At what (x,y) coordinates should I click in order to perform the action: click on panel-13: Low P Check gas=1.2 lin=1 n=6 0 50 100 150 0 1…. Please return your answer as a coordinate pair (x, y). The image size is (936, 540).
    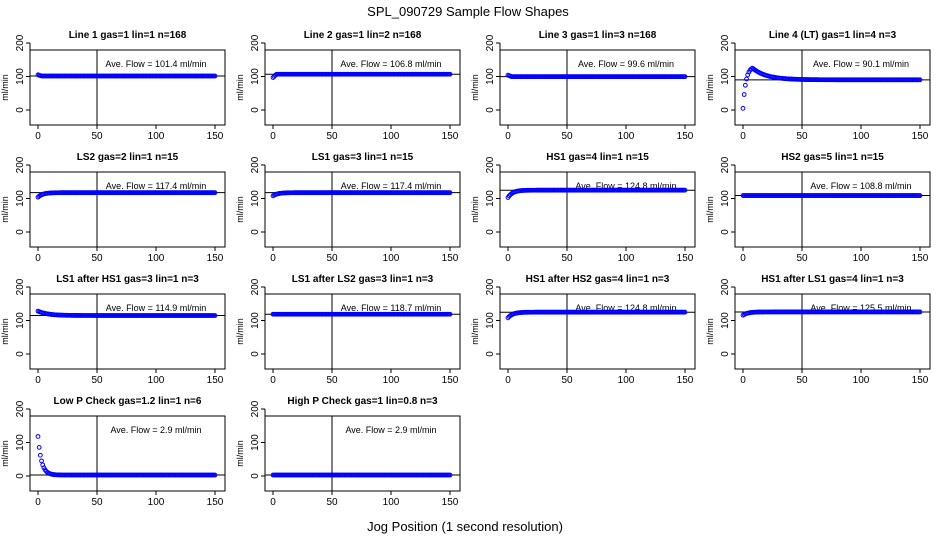
    Looking at the image, I should click on (113, 452).